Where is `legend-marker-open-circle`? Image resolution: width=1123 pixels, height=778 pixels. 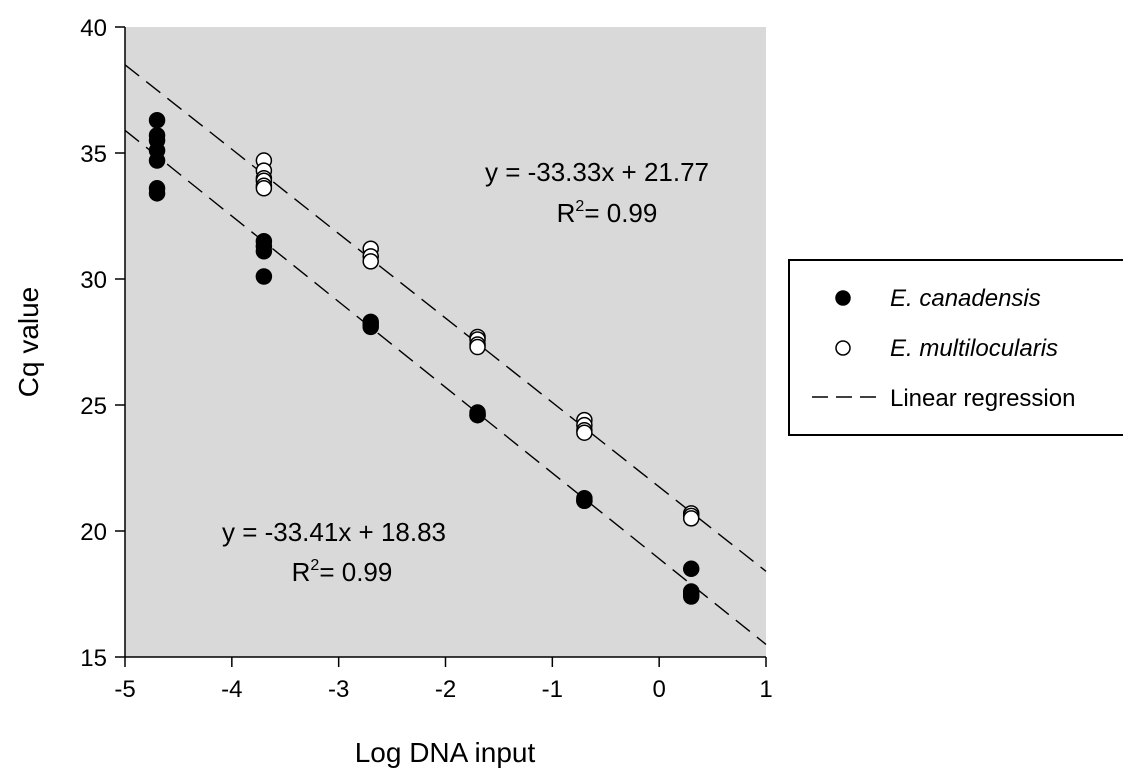 legend-marker-open-circle is located at coordinates (843, 348).